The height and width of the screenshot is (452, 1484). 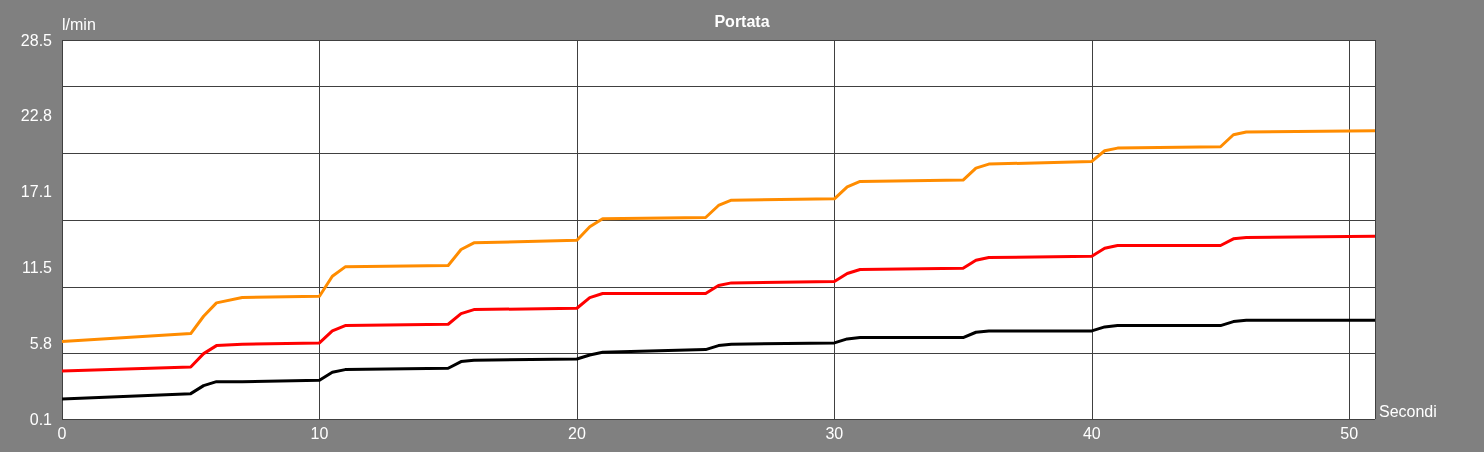 What do you see at coordinates (319, 433) in the screenshot?
I see `x-tick-label: 10` at bounding box center [319, 433].